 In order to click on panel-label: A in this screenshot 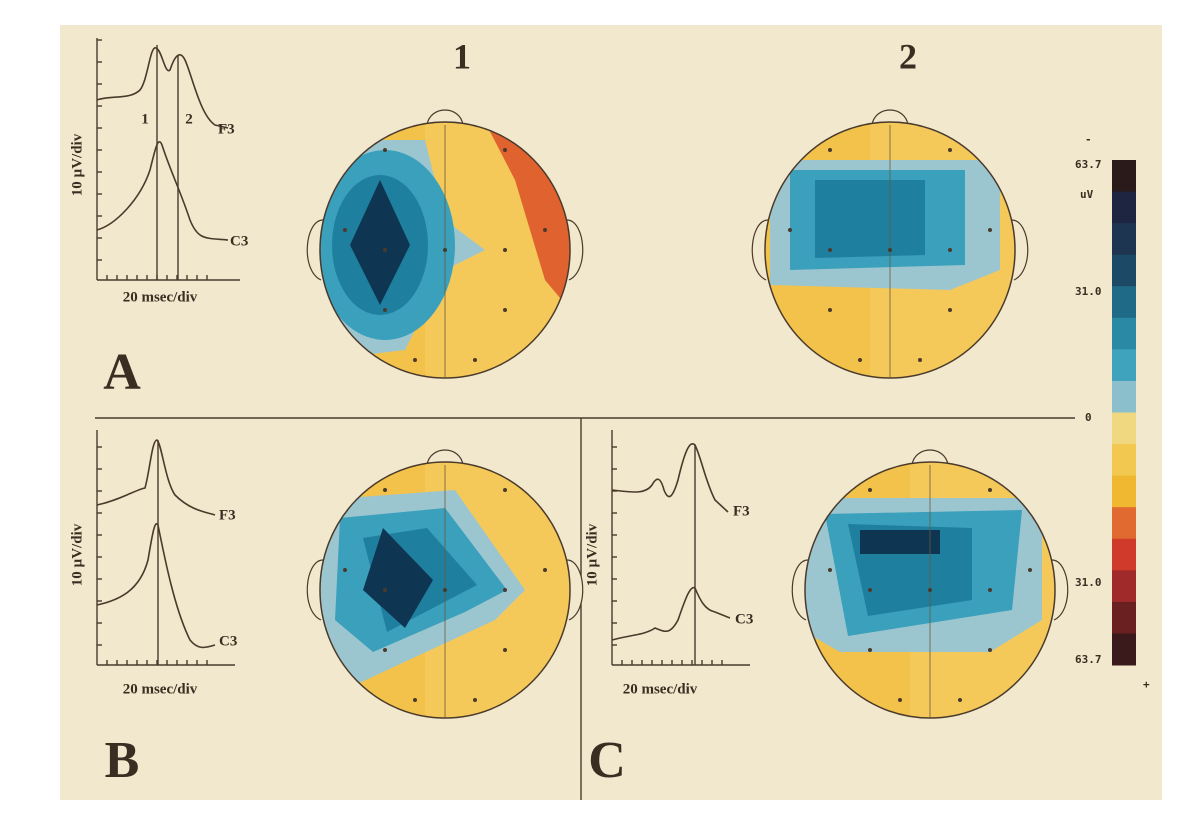, I will do `click(122, 372)`.